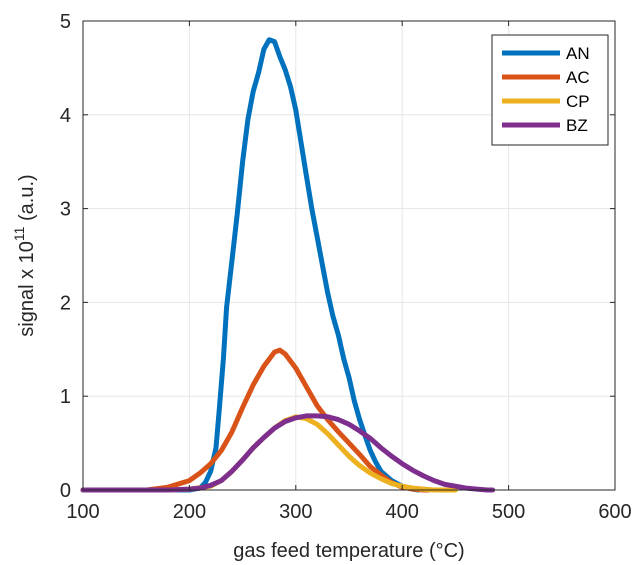  What do you see at coordinates (65, 491) in the screenshot?
I see `y-tick-label: 0` at bounding box center [65, 491].